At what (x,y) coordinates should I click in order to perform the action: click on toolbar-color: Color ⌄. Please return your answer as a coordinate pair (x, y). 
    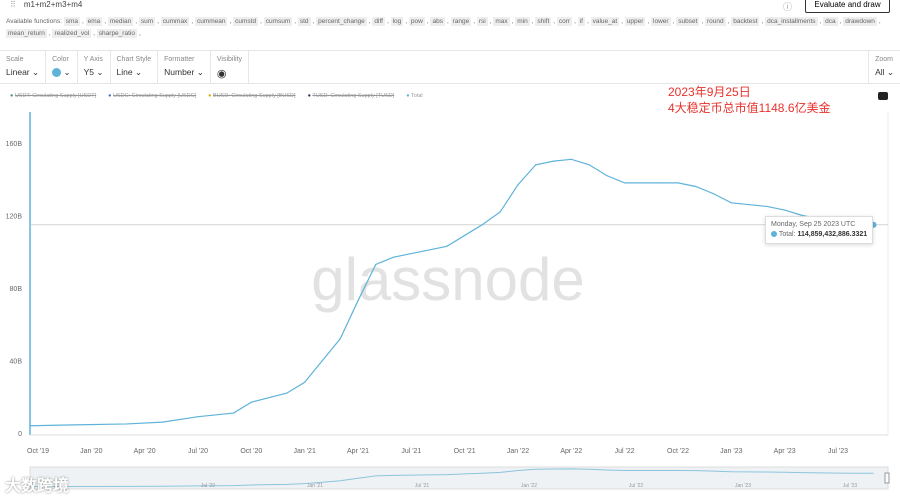
    Looking at the image, I should click on (62, 67).